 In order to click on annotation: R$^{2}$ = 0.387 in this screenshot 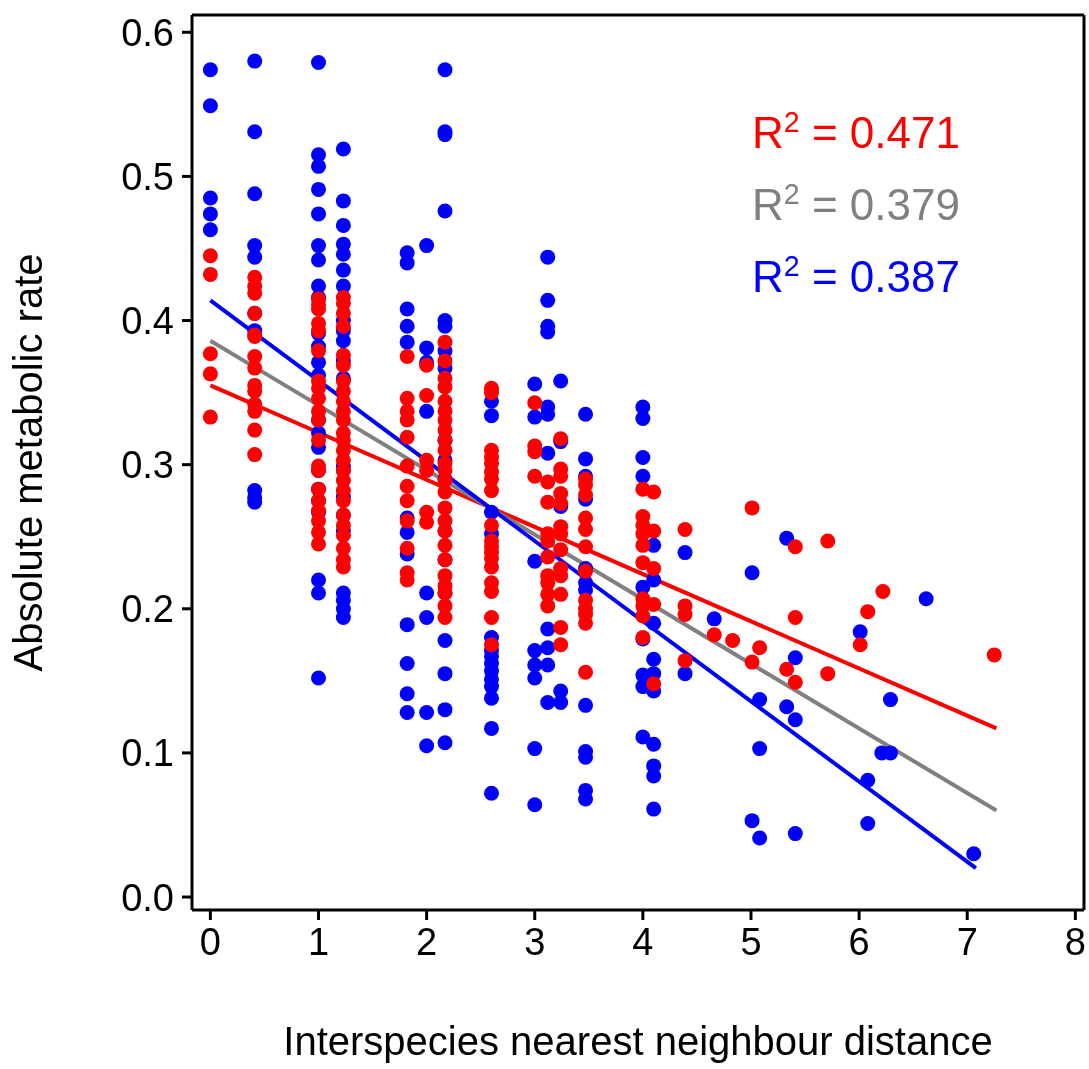, I will do `click(856, 275)`.